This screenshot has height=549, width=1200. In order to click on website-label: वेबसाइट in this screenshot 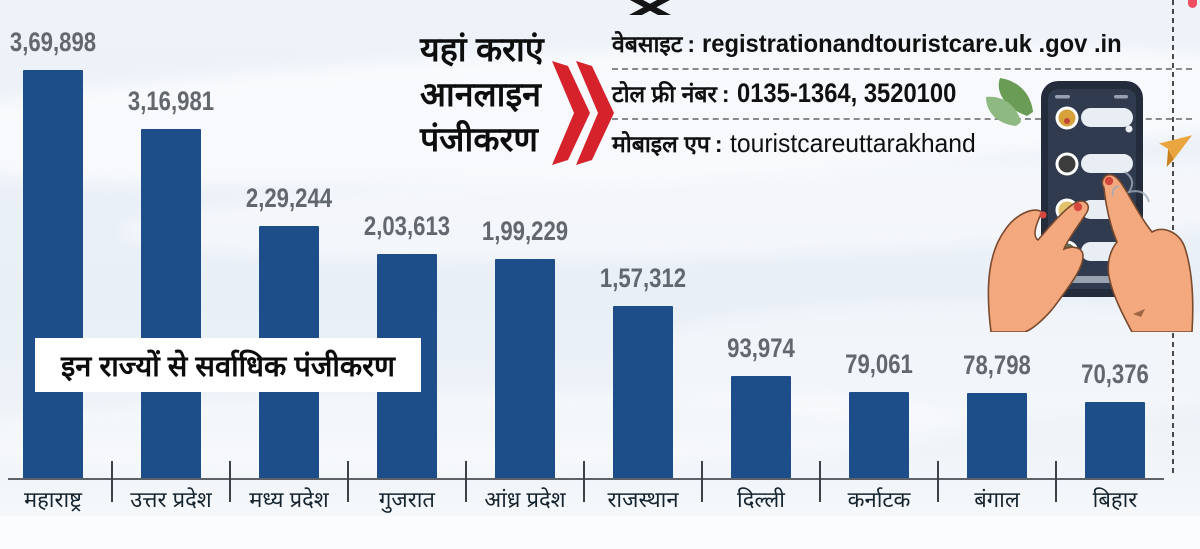, I will do `click(647, 44)`.